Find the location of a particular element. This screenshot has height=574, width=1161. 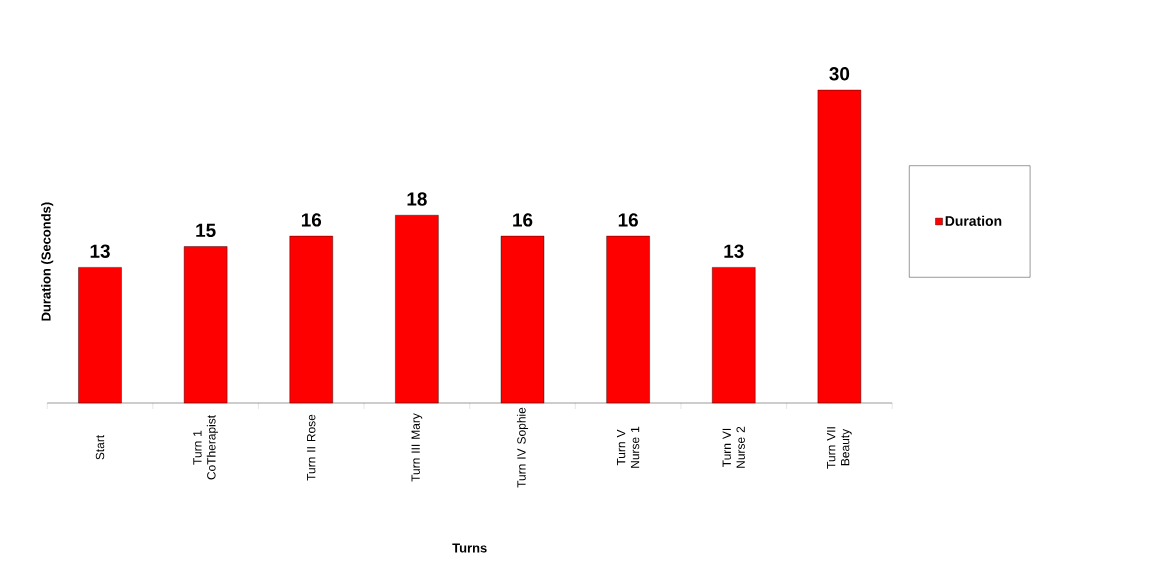

x-tick-label: Turn VII Beauty is located at coordinates (839, 448).